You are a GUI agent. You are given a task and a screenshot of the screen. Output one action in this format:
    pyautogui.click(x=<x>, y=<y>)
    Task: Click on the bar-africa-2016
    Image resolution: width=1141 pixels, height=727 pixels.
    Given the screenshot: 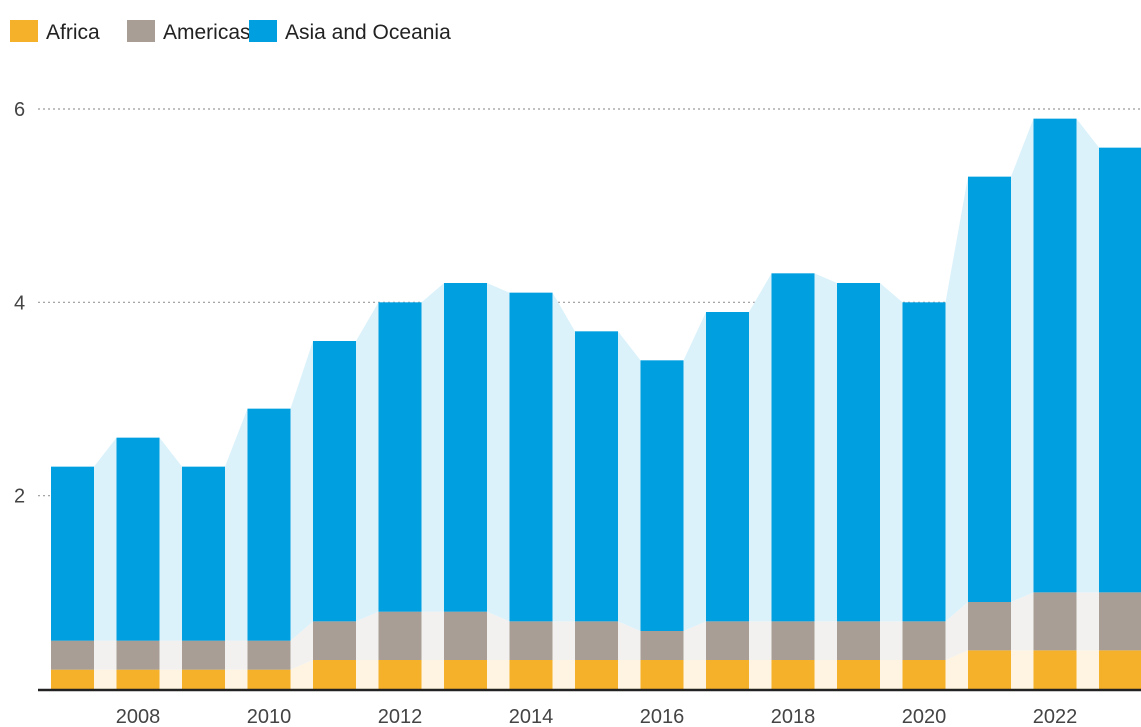 What is the action you would take?
    pyautogui.click(x=662, y=674)
    